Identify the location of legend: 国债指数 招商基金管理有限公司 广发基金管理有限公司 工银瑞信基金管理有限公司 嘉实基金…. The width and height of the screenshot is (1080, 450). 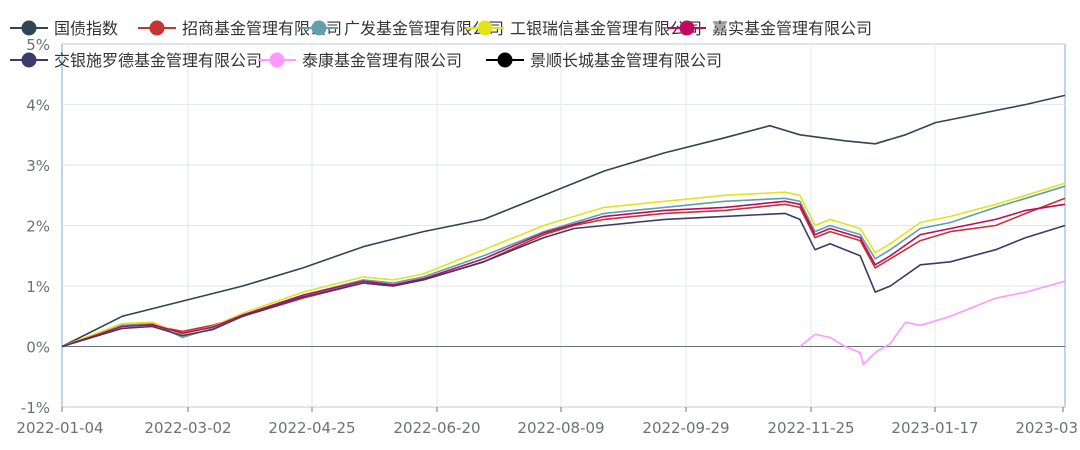
(441, 44).